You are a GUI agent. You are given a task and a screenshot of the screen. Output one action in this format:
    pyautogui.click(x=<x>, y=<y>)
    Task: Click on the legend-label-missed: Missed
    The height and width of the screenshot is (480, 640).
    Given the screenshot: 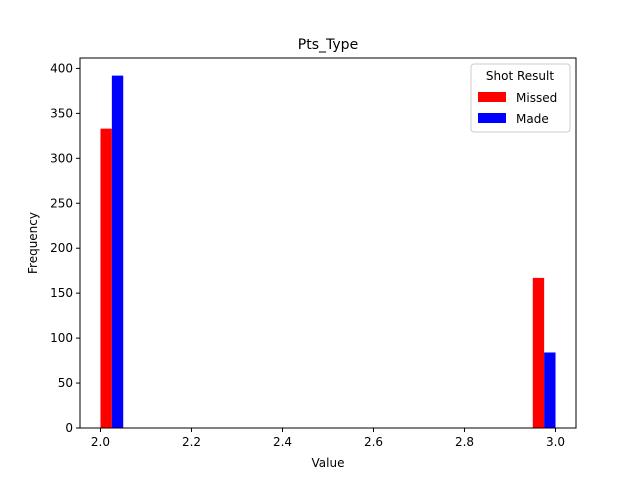 What is the action you would take?
    pyautogui.click(x=536, y=98)
    